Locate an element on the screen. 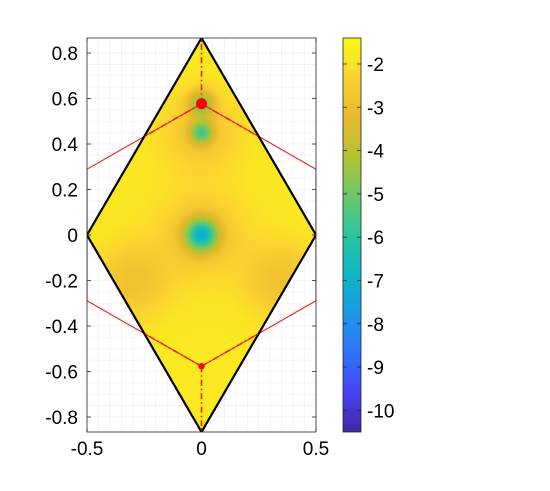 This screenshot has width=550, height=491. colorbar-tick-label: -8 is located at coordinates (375, 325).